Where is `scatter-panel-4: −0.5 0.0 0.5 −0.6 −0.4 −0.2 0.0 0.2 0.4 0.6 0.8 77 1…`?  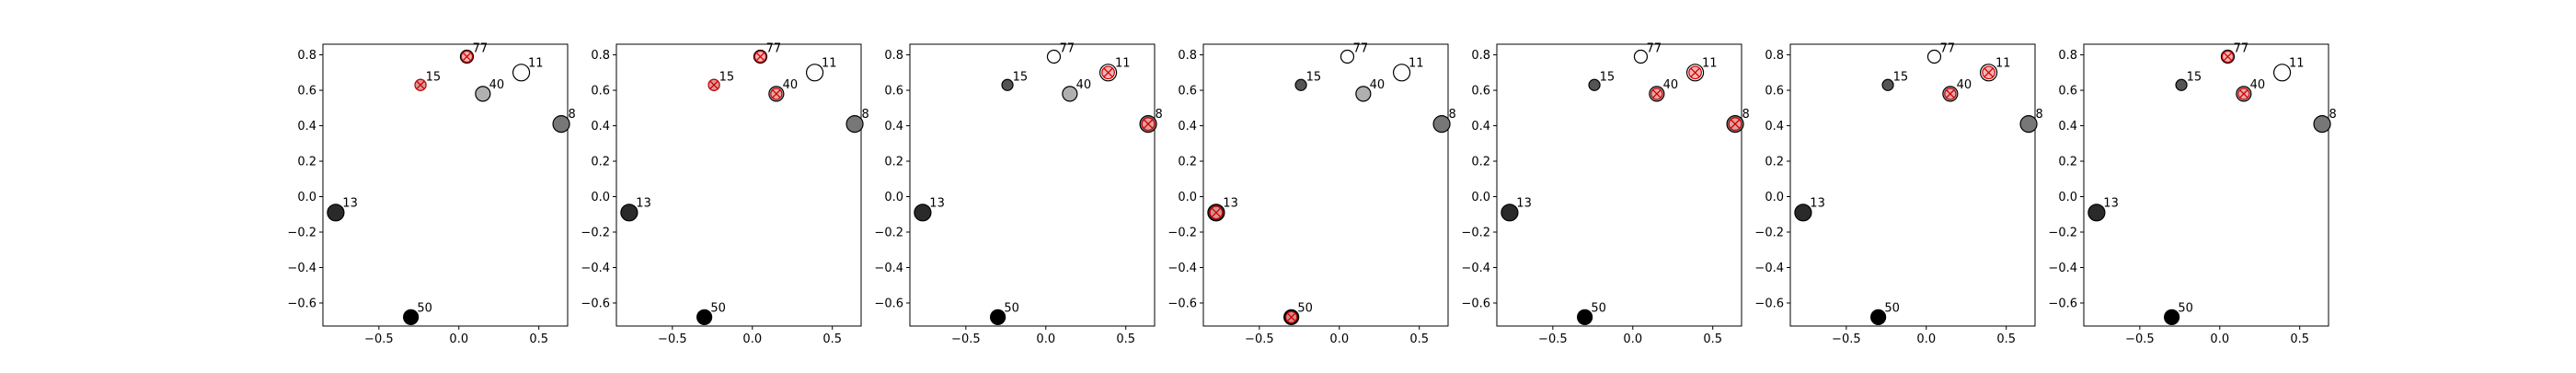 scatter-panel-4: −0.5 0.0 0.5 −0.6 −0.4 −0.2 0.0 0.2 0.4 0.6 0.8 77 1… is located at coordinates (1311, 193).